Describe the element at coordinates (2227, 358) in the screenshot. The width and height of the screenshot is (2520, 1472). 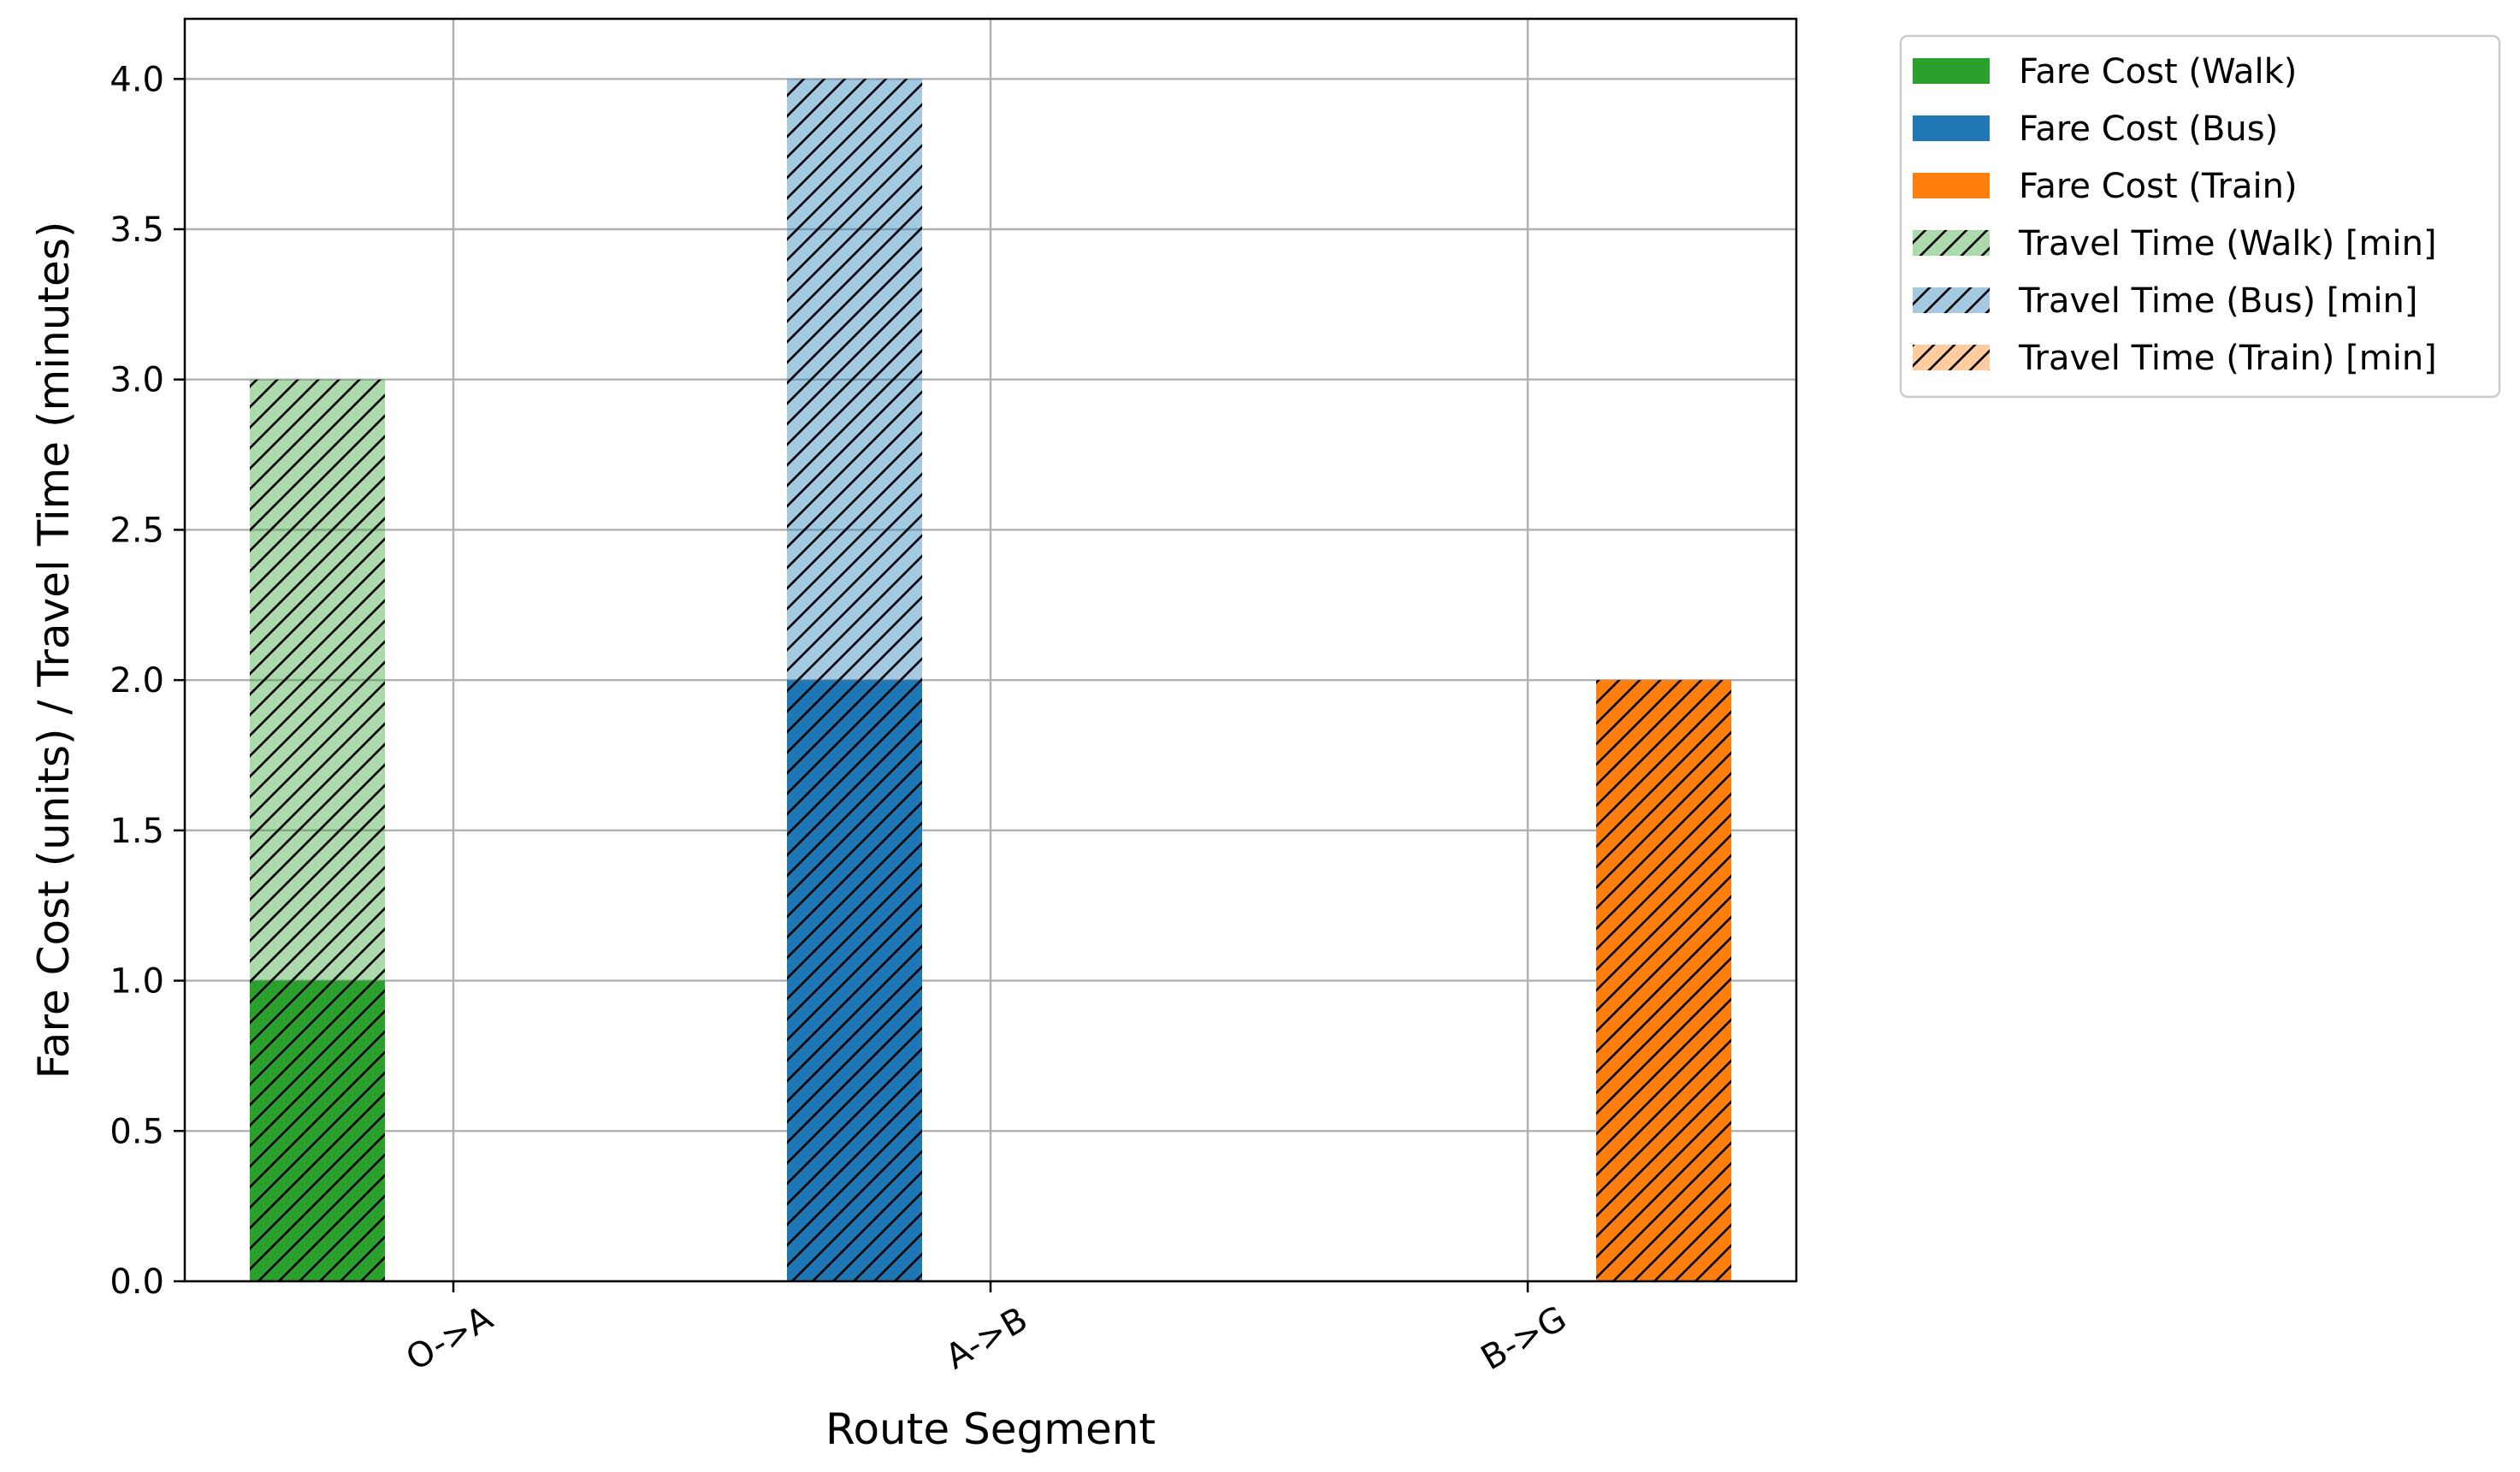
I see `legend-label: Travel Time (Train) [min]` at that location.